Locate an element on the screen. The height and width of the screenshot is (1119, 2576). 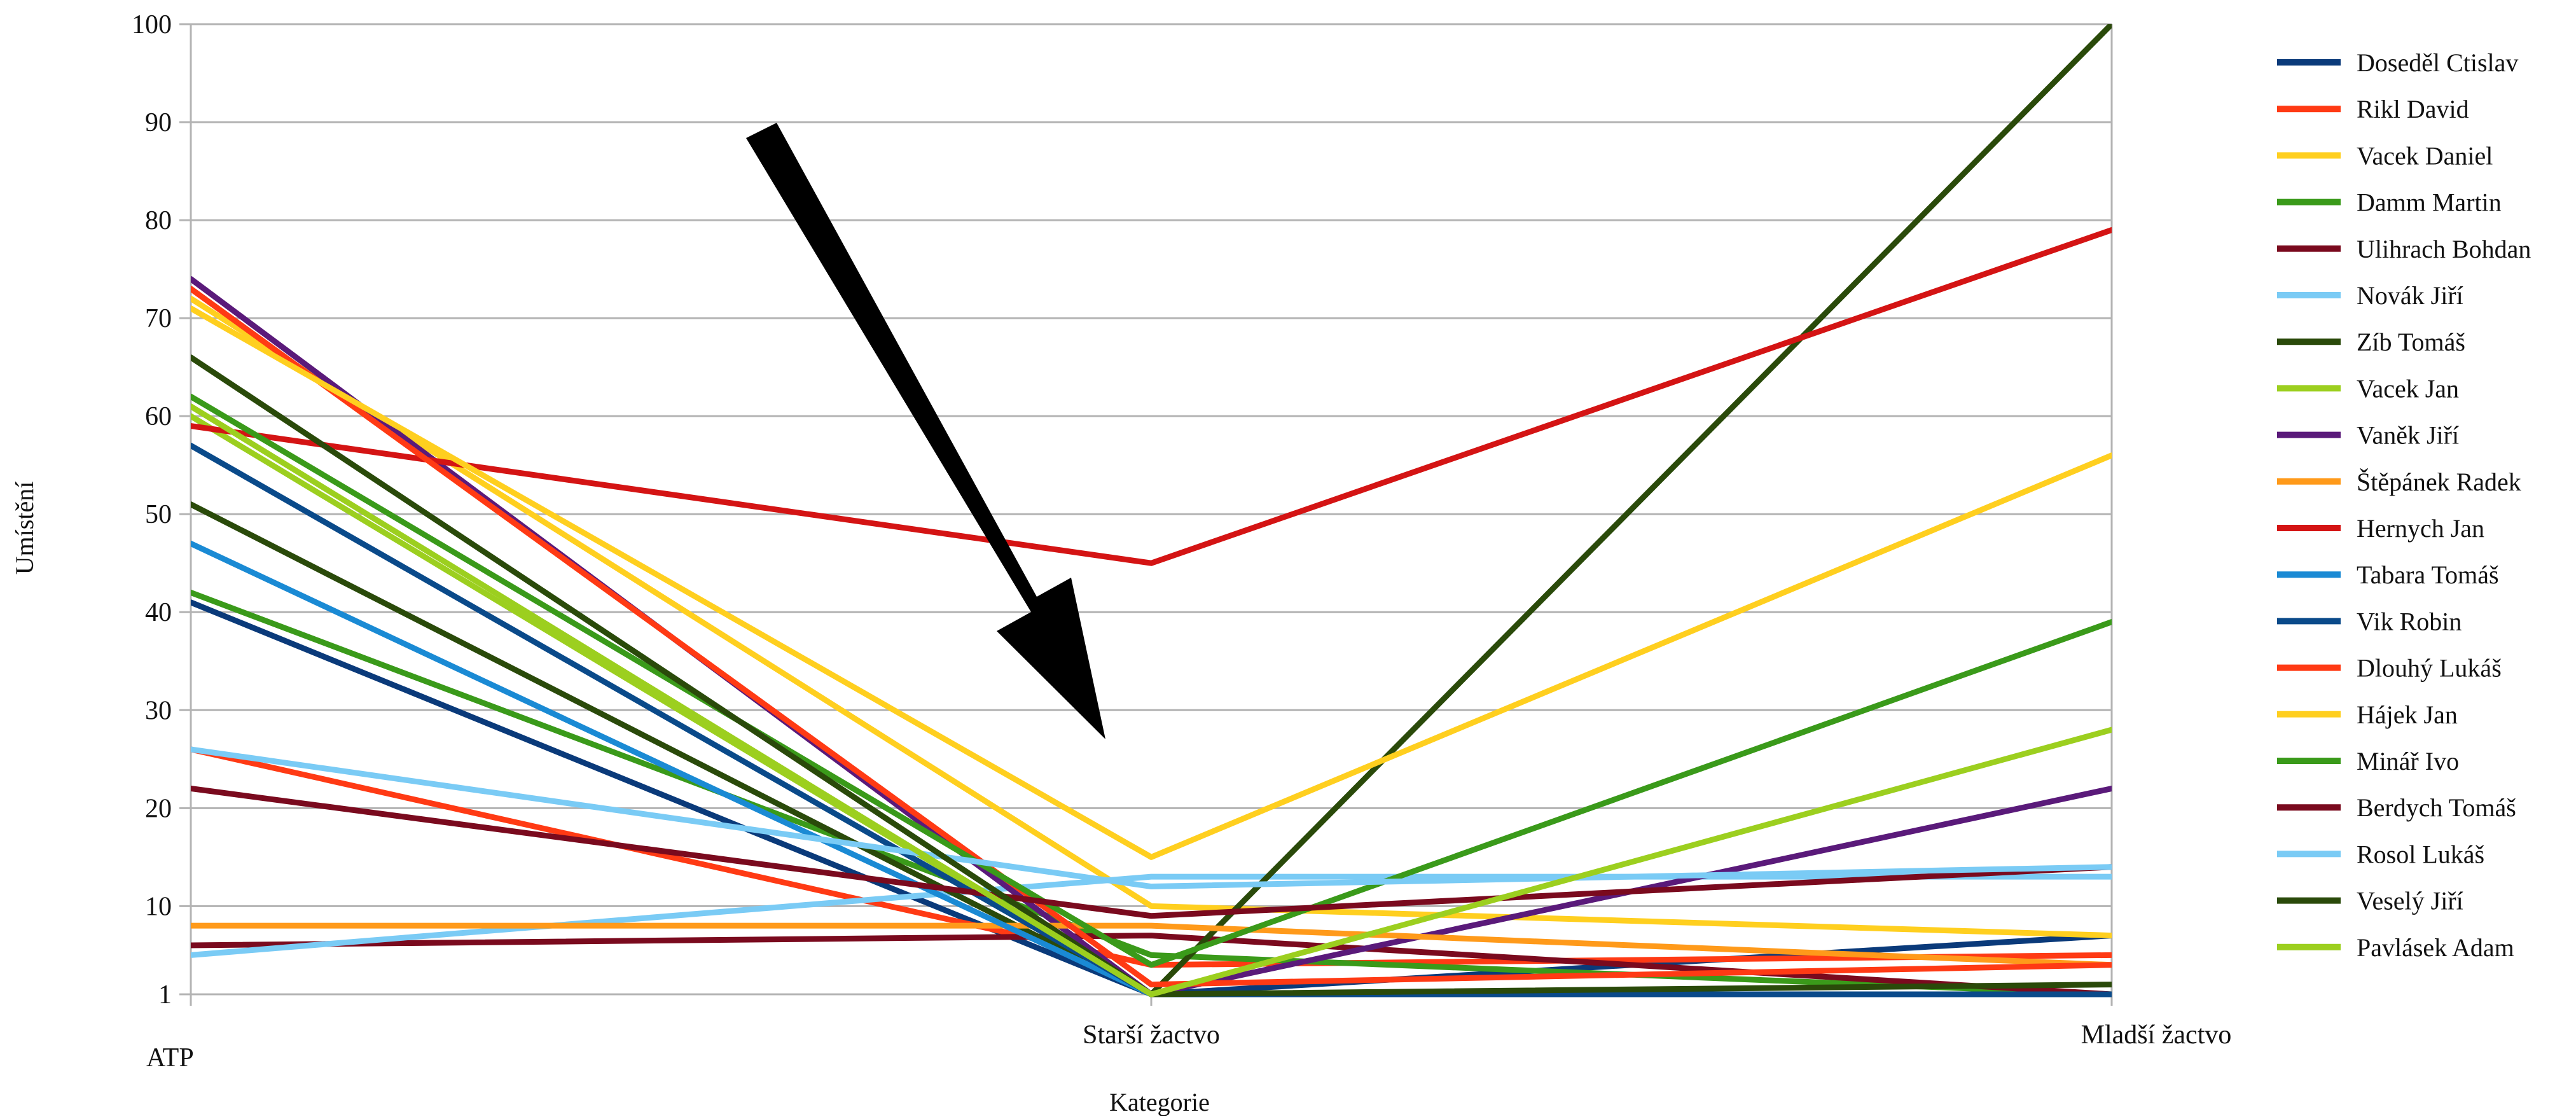
legend-label: Vacek Jan is located at coordinates (2408, 388).